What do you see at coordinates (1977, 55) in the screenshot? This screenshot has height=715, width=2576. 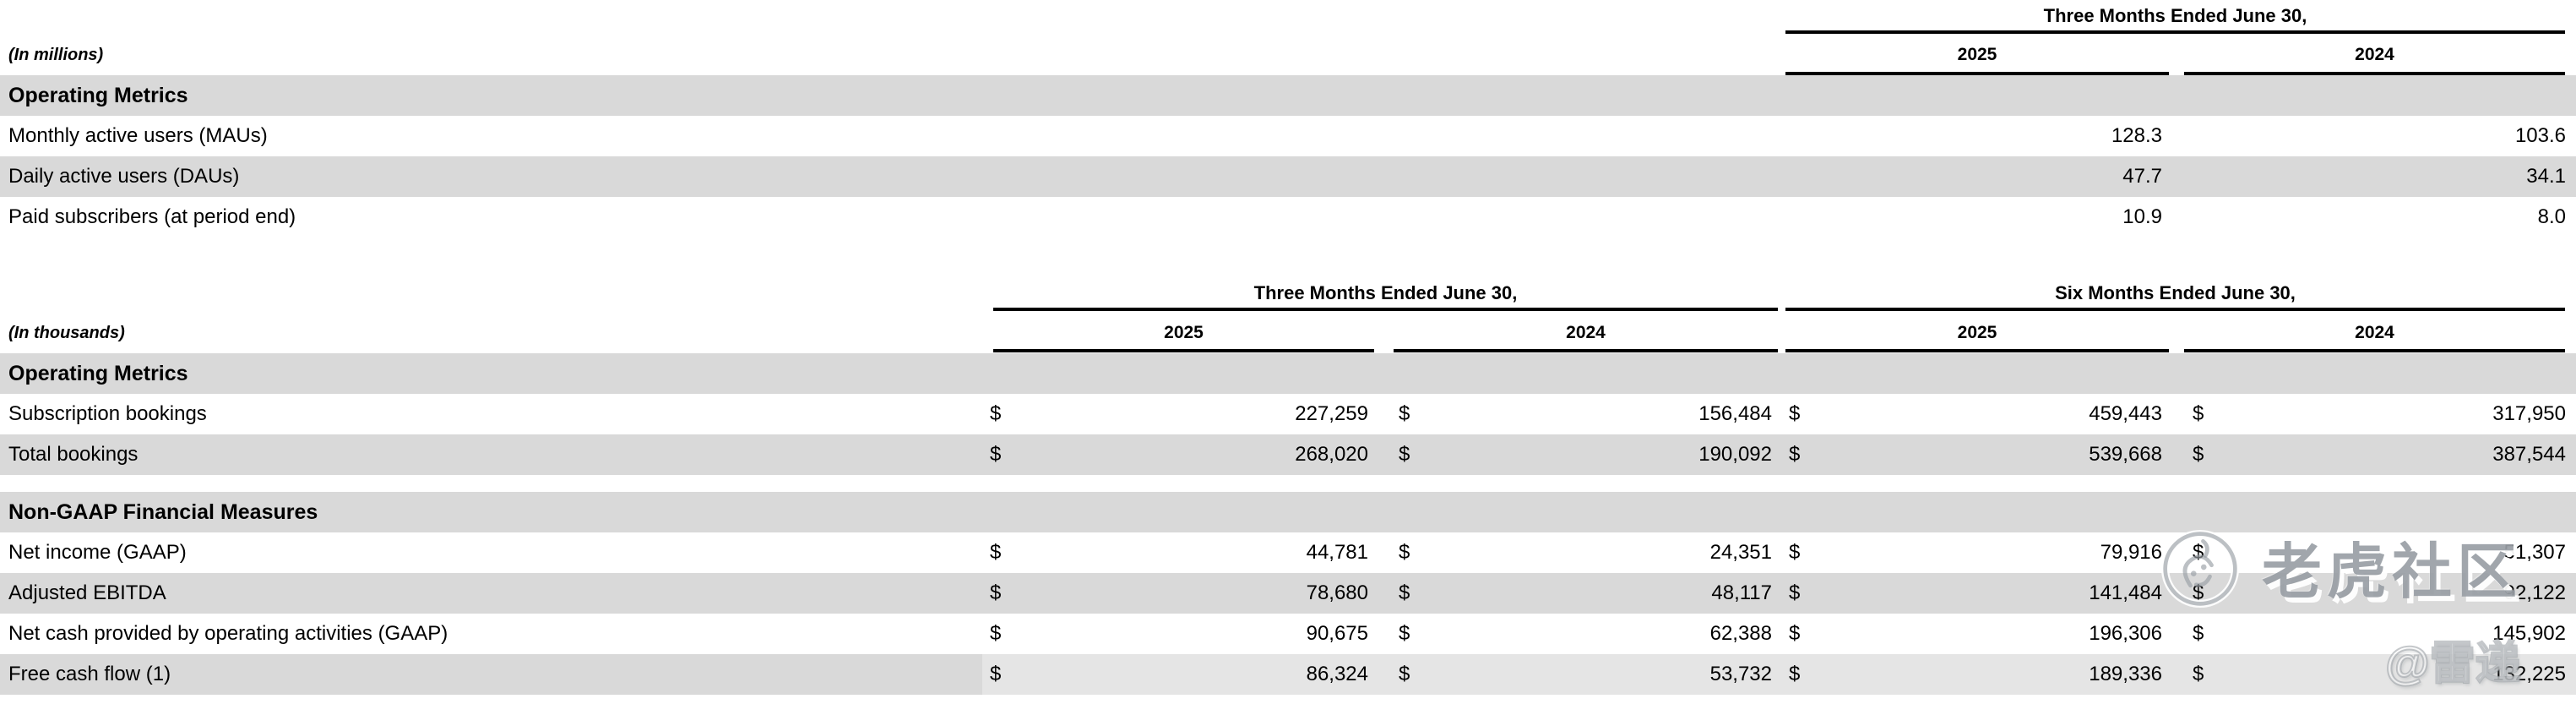 I see `t1-year-2025: 2025` at bounding box center [1977, 55].